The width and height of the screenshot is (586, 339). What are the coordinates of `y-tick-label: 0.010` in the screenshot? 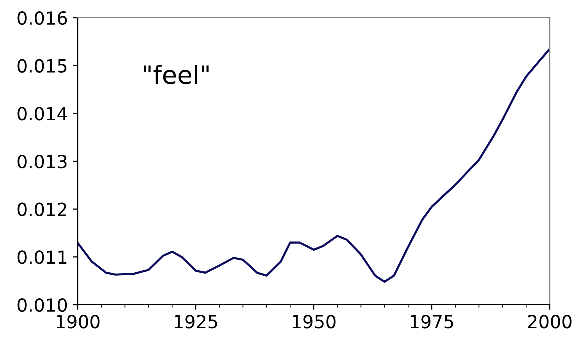 It's located at (43, 305).